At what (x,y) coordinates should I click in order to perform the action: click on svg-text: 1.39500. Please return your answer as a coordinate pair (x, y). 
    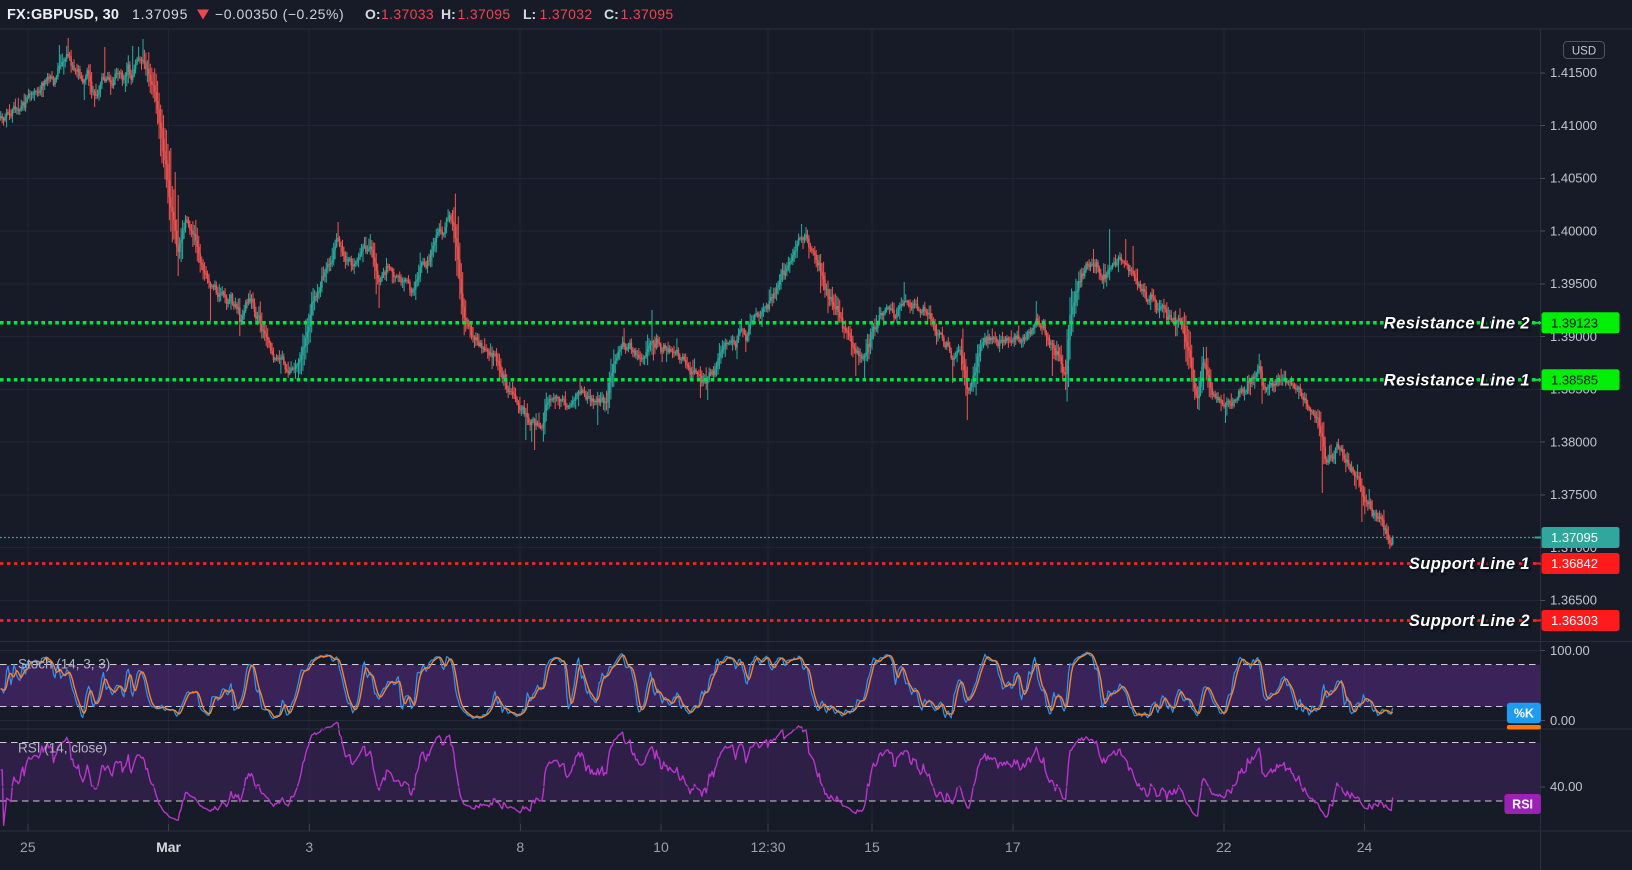
    Looking at the image, I should click on (1573, 283).